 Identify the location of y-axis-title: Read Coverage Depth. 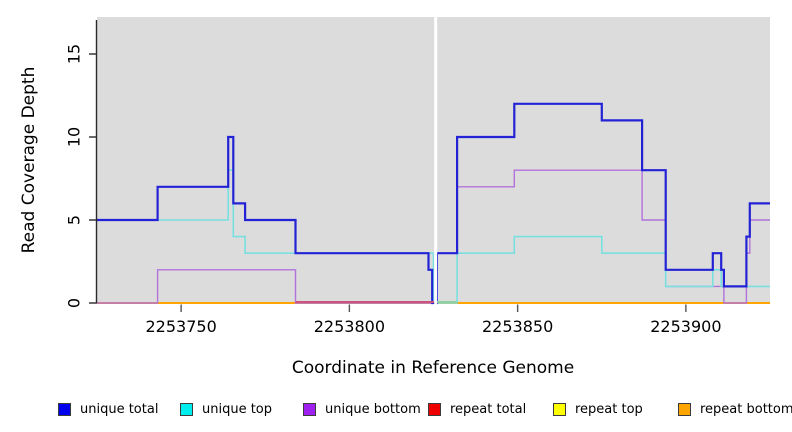
(29, 160).